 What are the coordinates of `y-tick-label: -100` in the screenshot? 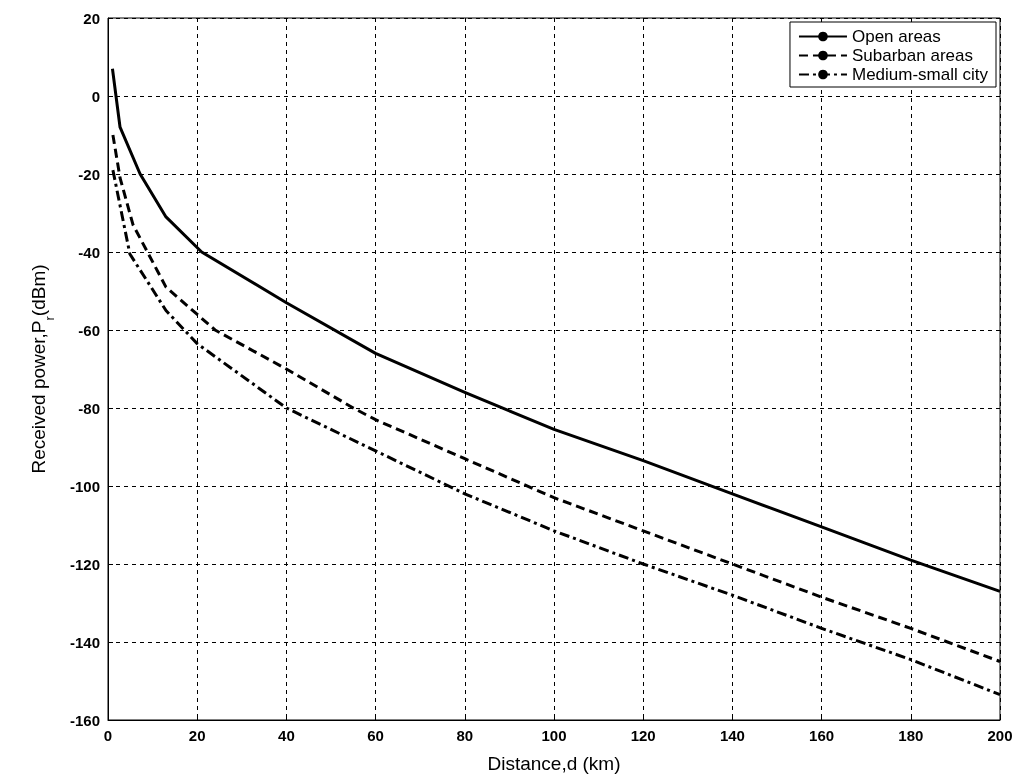 It's located at (84, 486).